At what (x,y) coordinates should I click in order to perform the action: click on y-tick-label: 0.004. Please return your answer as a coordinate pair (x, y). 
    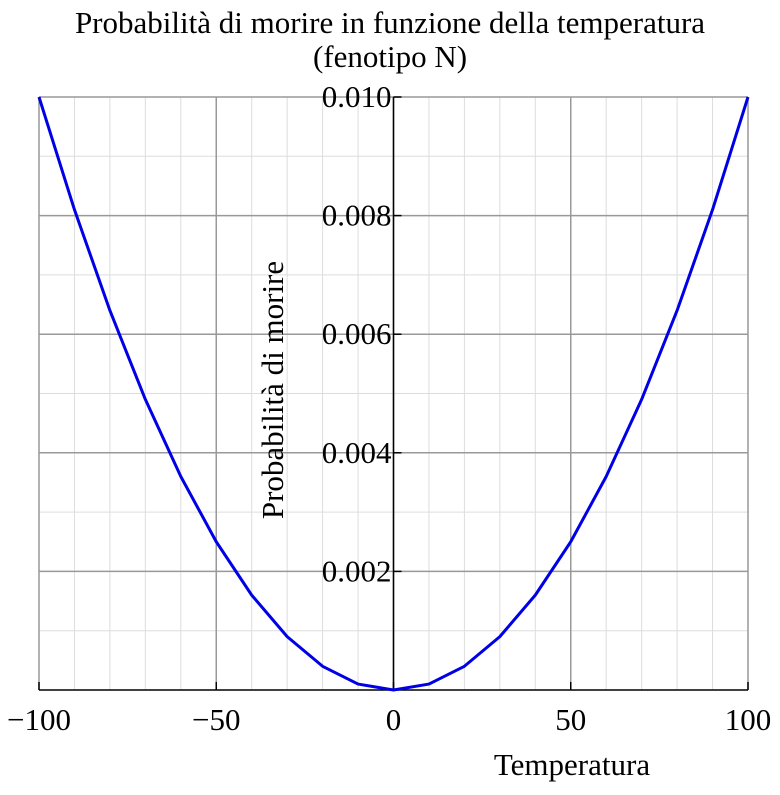
    Looking at the image, I should click on (357, 452).